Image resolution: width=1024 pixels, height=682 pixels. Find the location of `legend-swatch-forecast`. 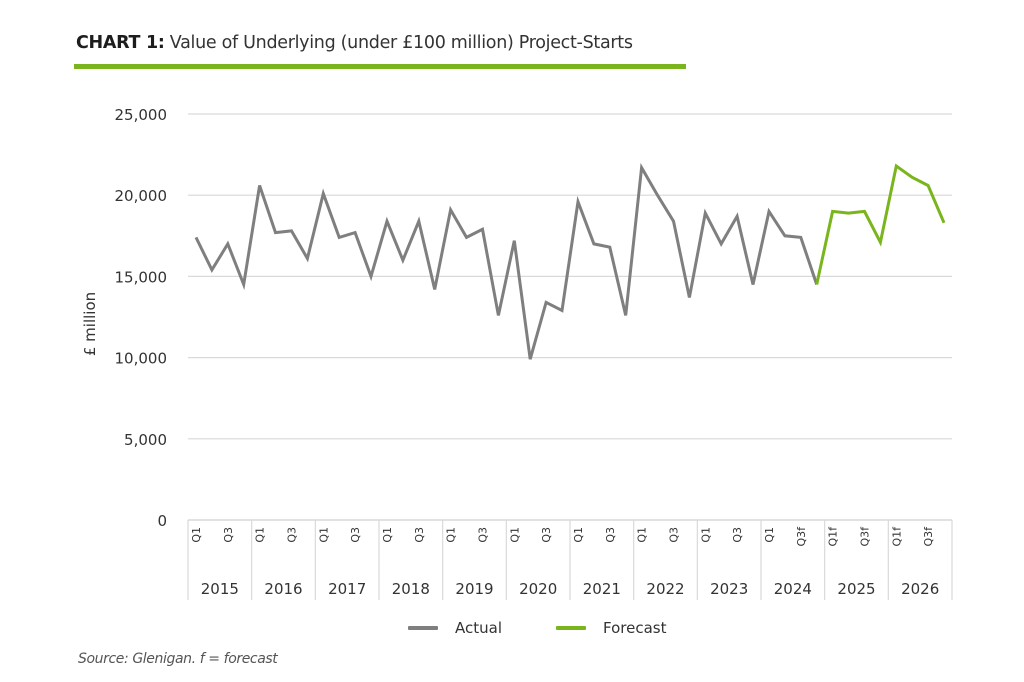

legend-swatch-forecast is located at coordinates (571, 628).